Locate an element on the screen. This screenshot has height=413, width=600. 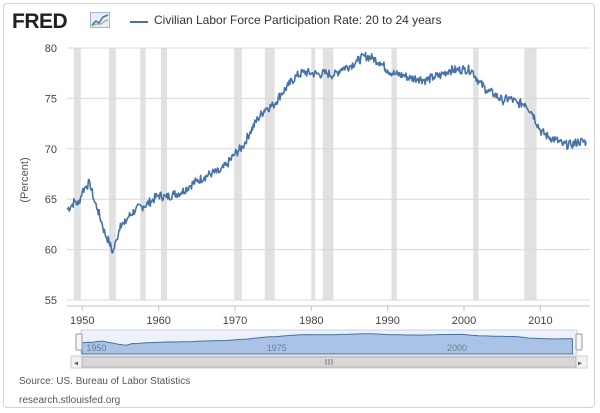
scrollbar-grip-icon is located at coordinates (329, 362).